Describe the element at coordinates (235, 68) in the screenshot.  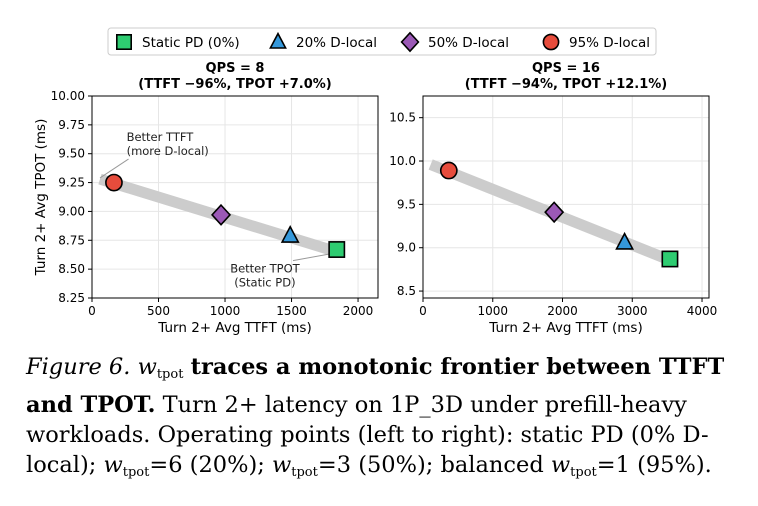
I see `chart-title: QPS = 8` at that location.